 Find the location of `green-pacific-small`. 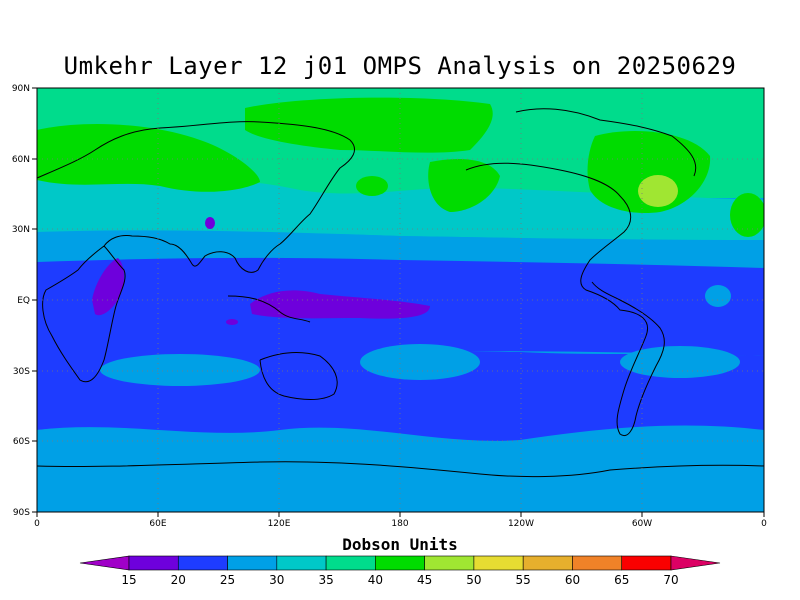

green-pacific-small is located at coordinates (372, 186).